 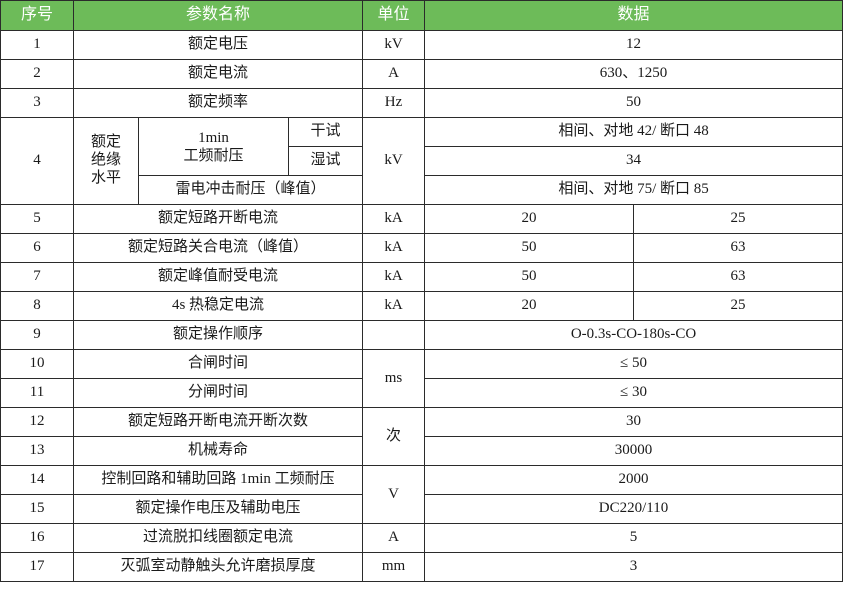 I want to click on table-row: 6 额定短路关合电流（峰值） kA 50 63, so click(x=422, y=248).